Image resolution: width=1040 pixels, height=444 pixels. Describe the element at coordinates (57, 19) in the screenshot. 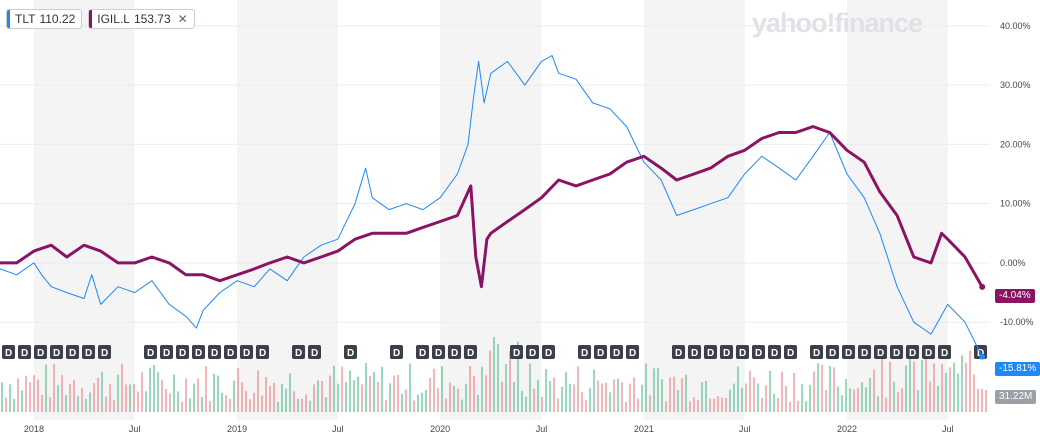

I see `tlt-price: 110.22` at that location.